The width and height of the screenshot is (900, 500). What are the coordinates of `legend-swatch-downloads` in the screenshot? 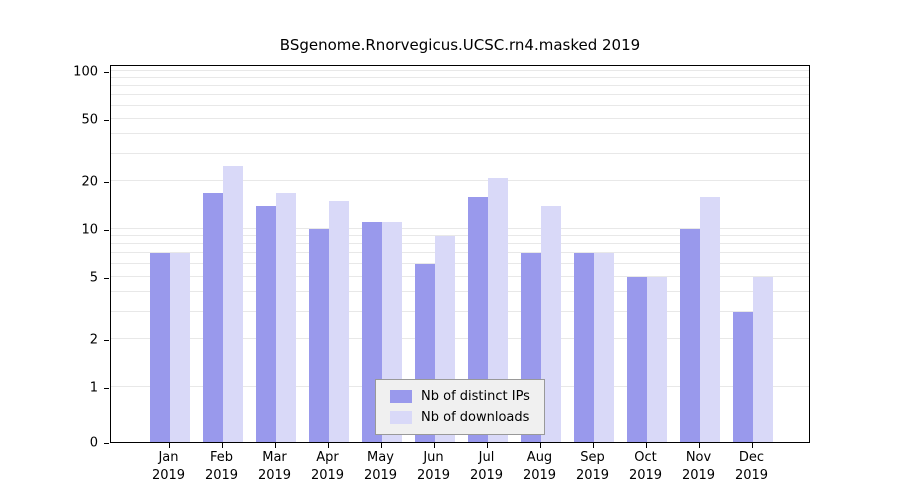 It's located at (401, 417).